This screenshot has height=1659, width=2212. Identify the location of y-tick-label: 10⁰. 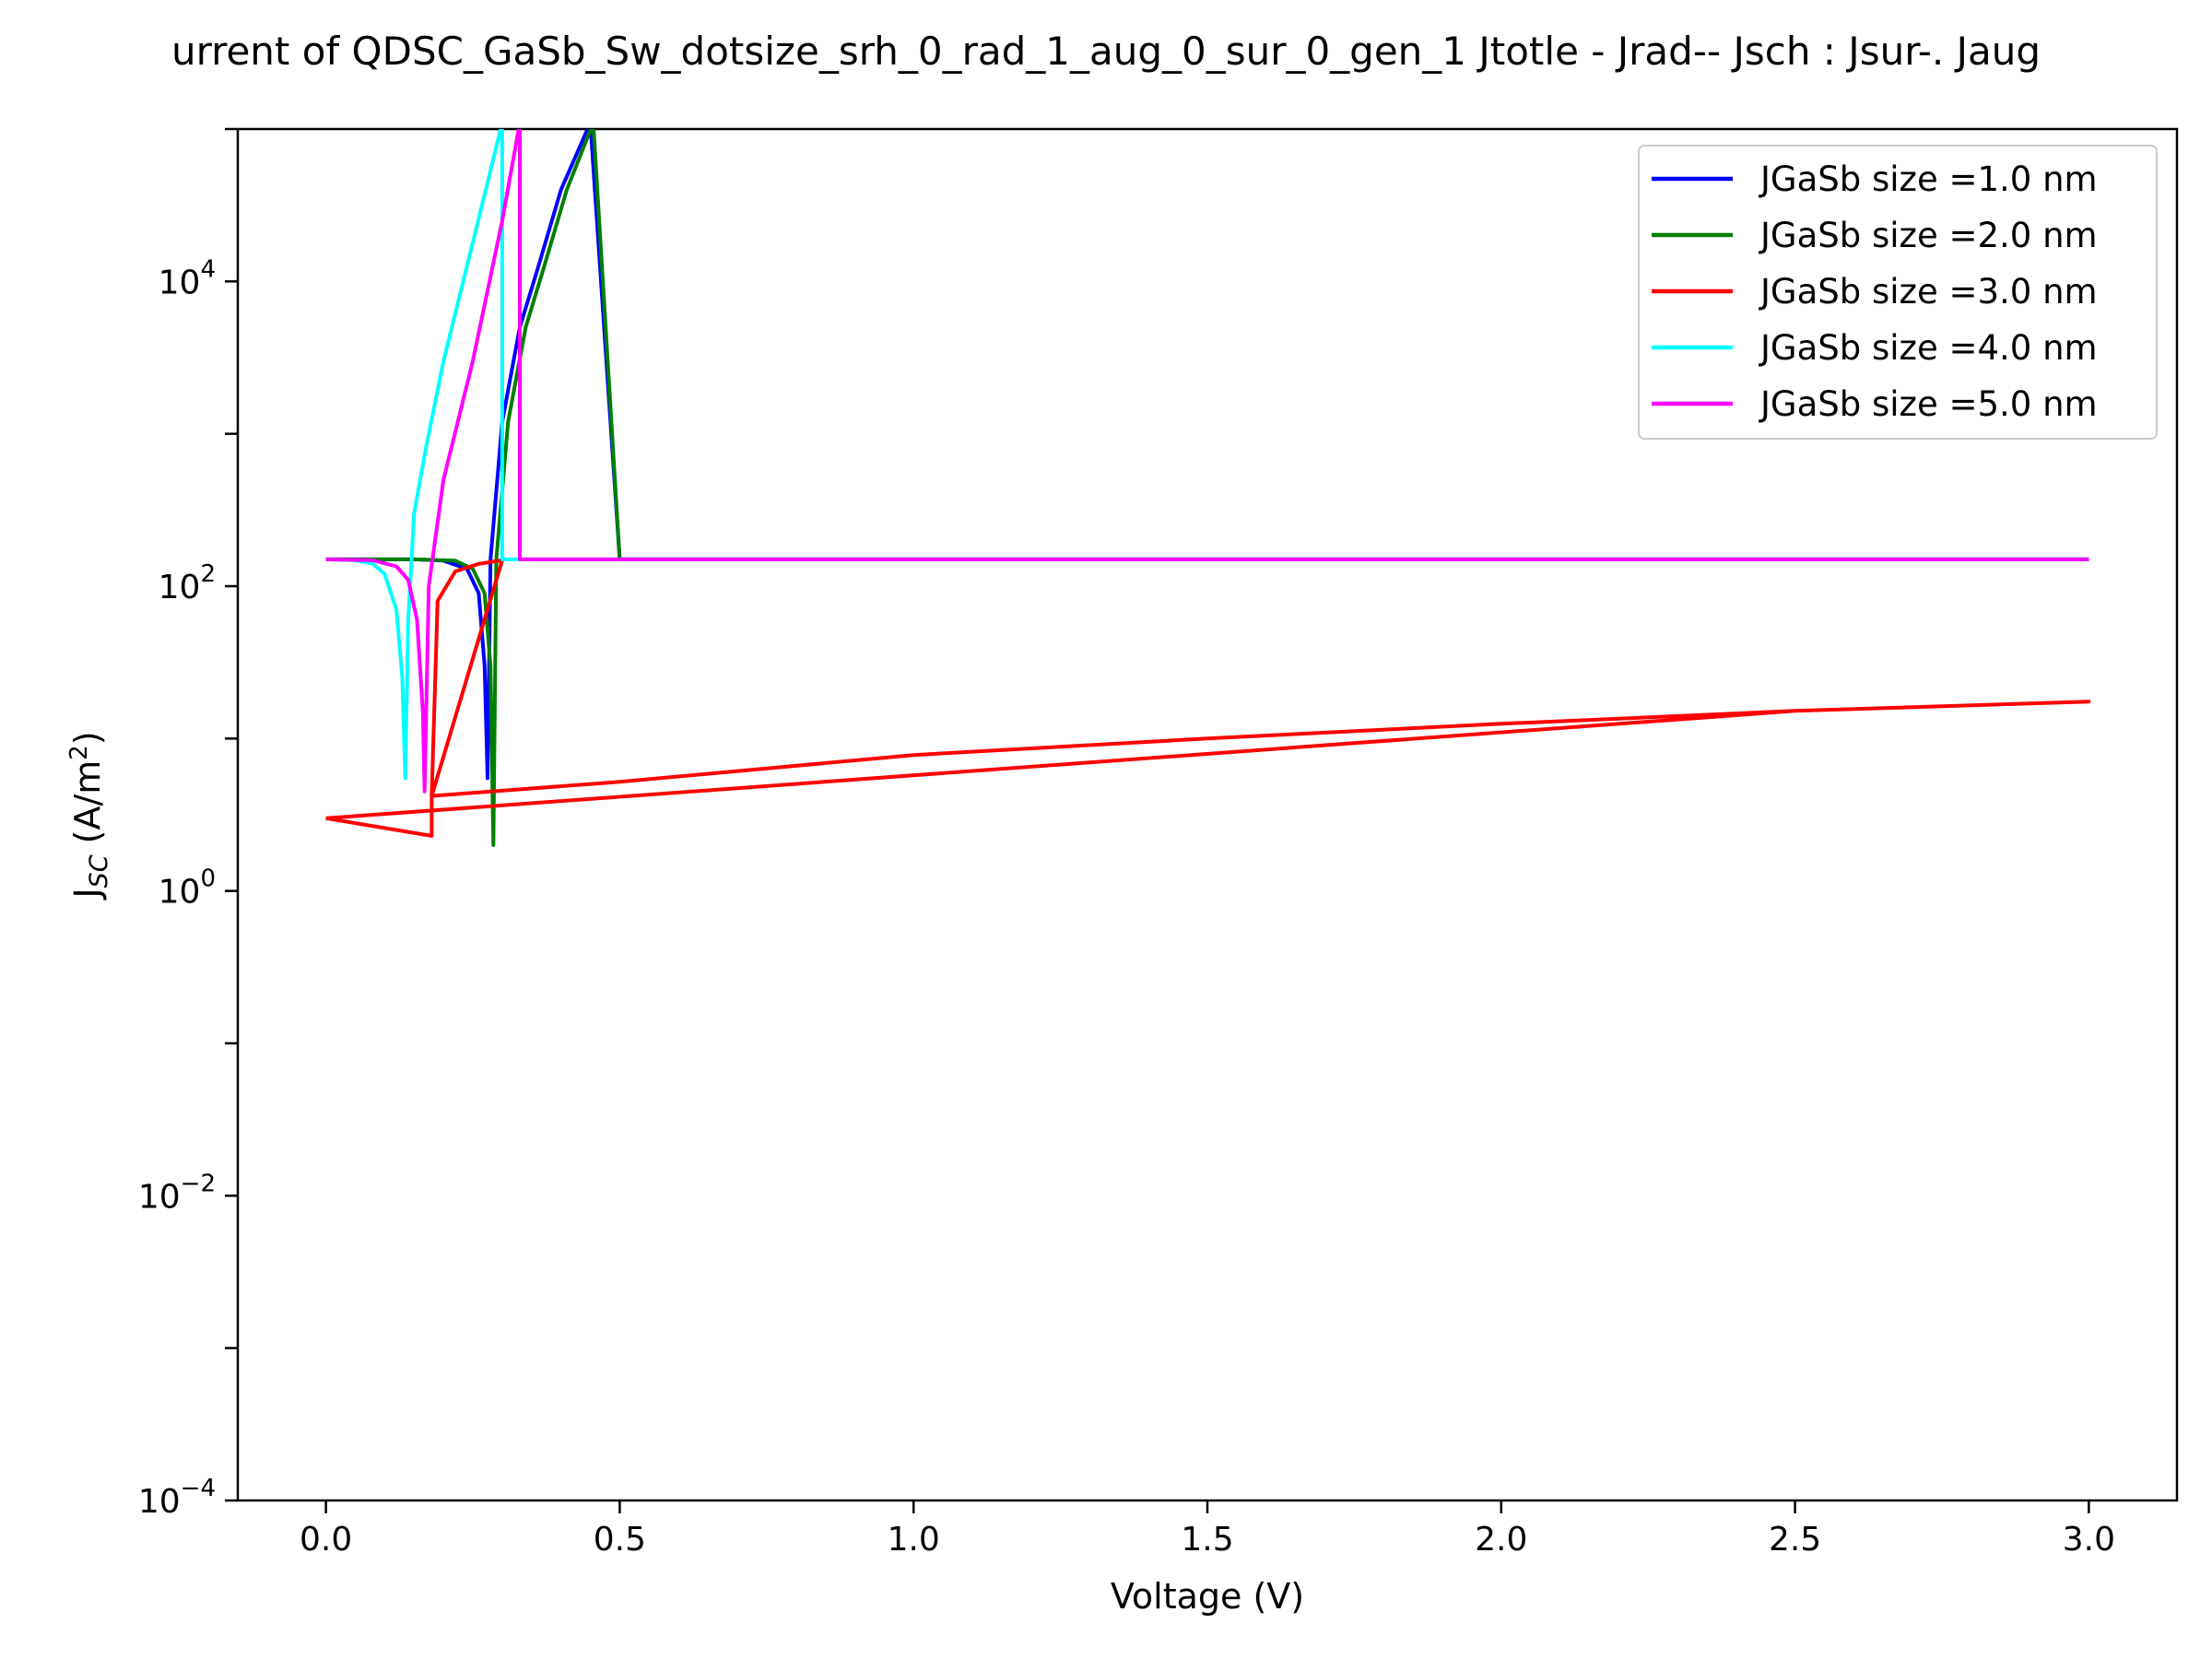
(187, 888).